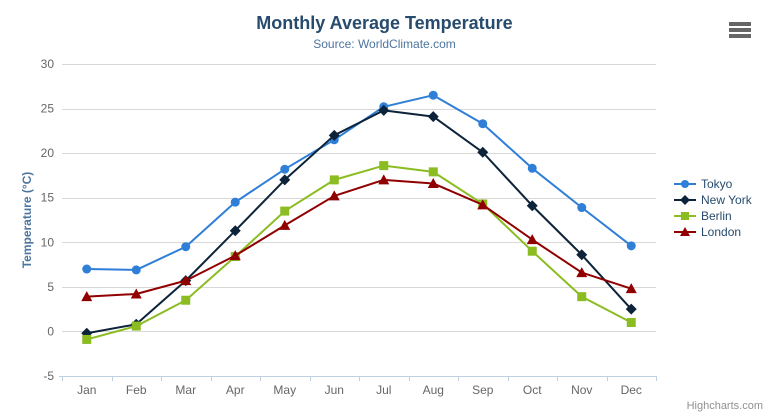 This screenshot has height=416, width=769. What do you see at coordinates (48, 64) in the screenshot?
I see `y-axis-label: 30` at bounding box center [48, 64].